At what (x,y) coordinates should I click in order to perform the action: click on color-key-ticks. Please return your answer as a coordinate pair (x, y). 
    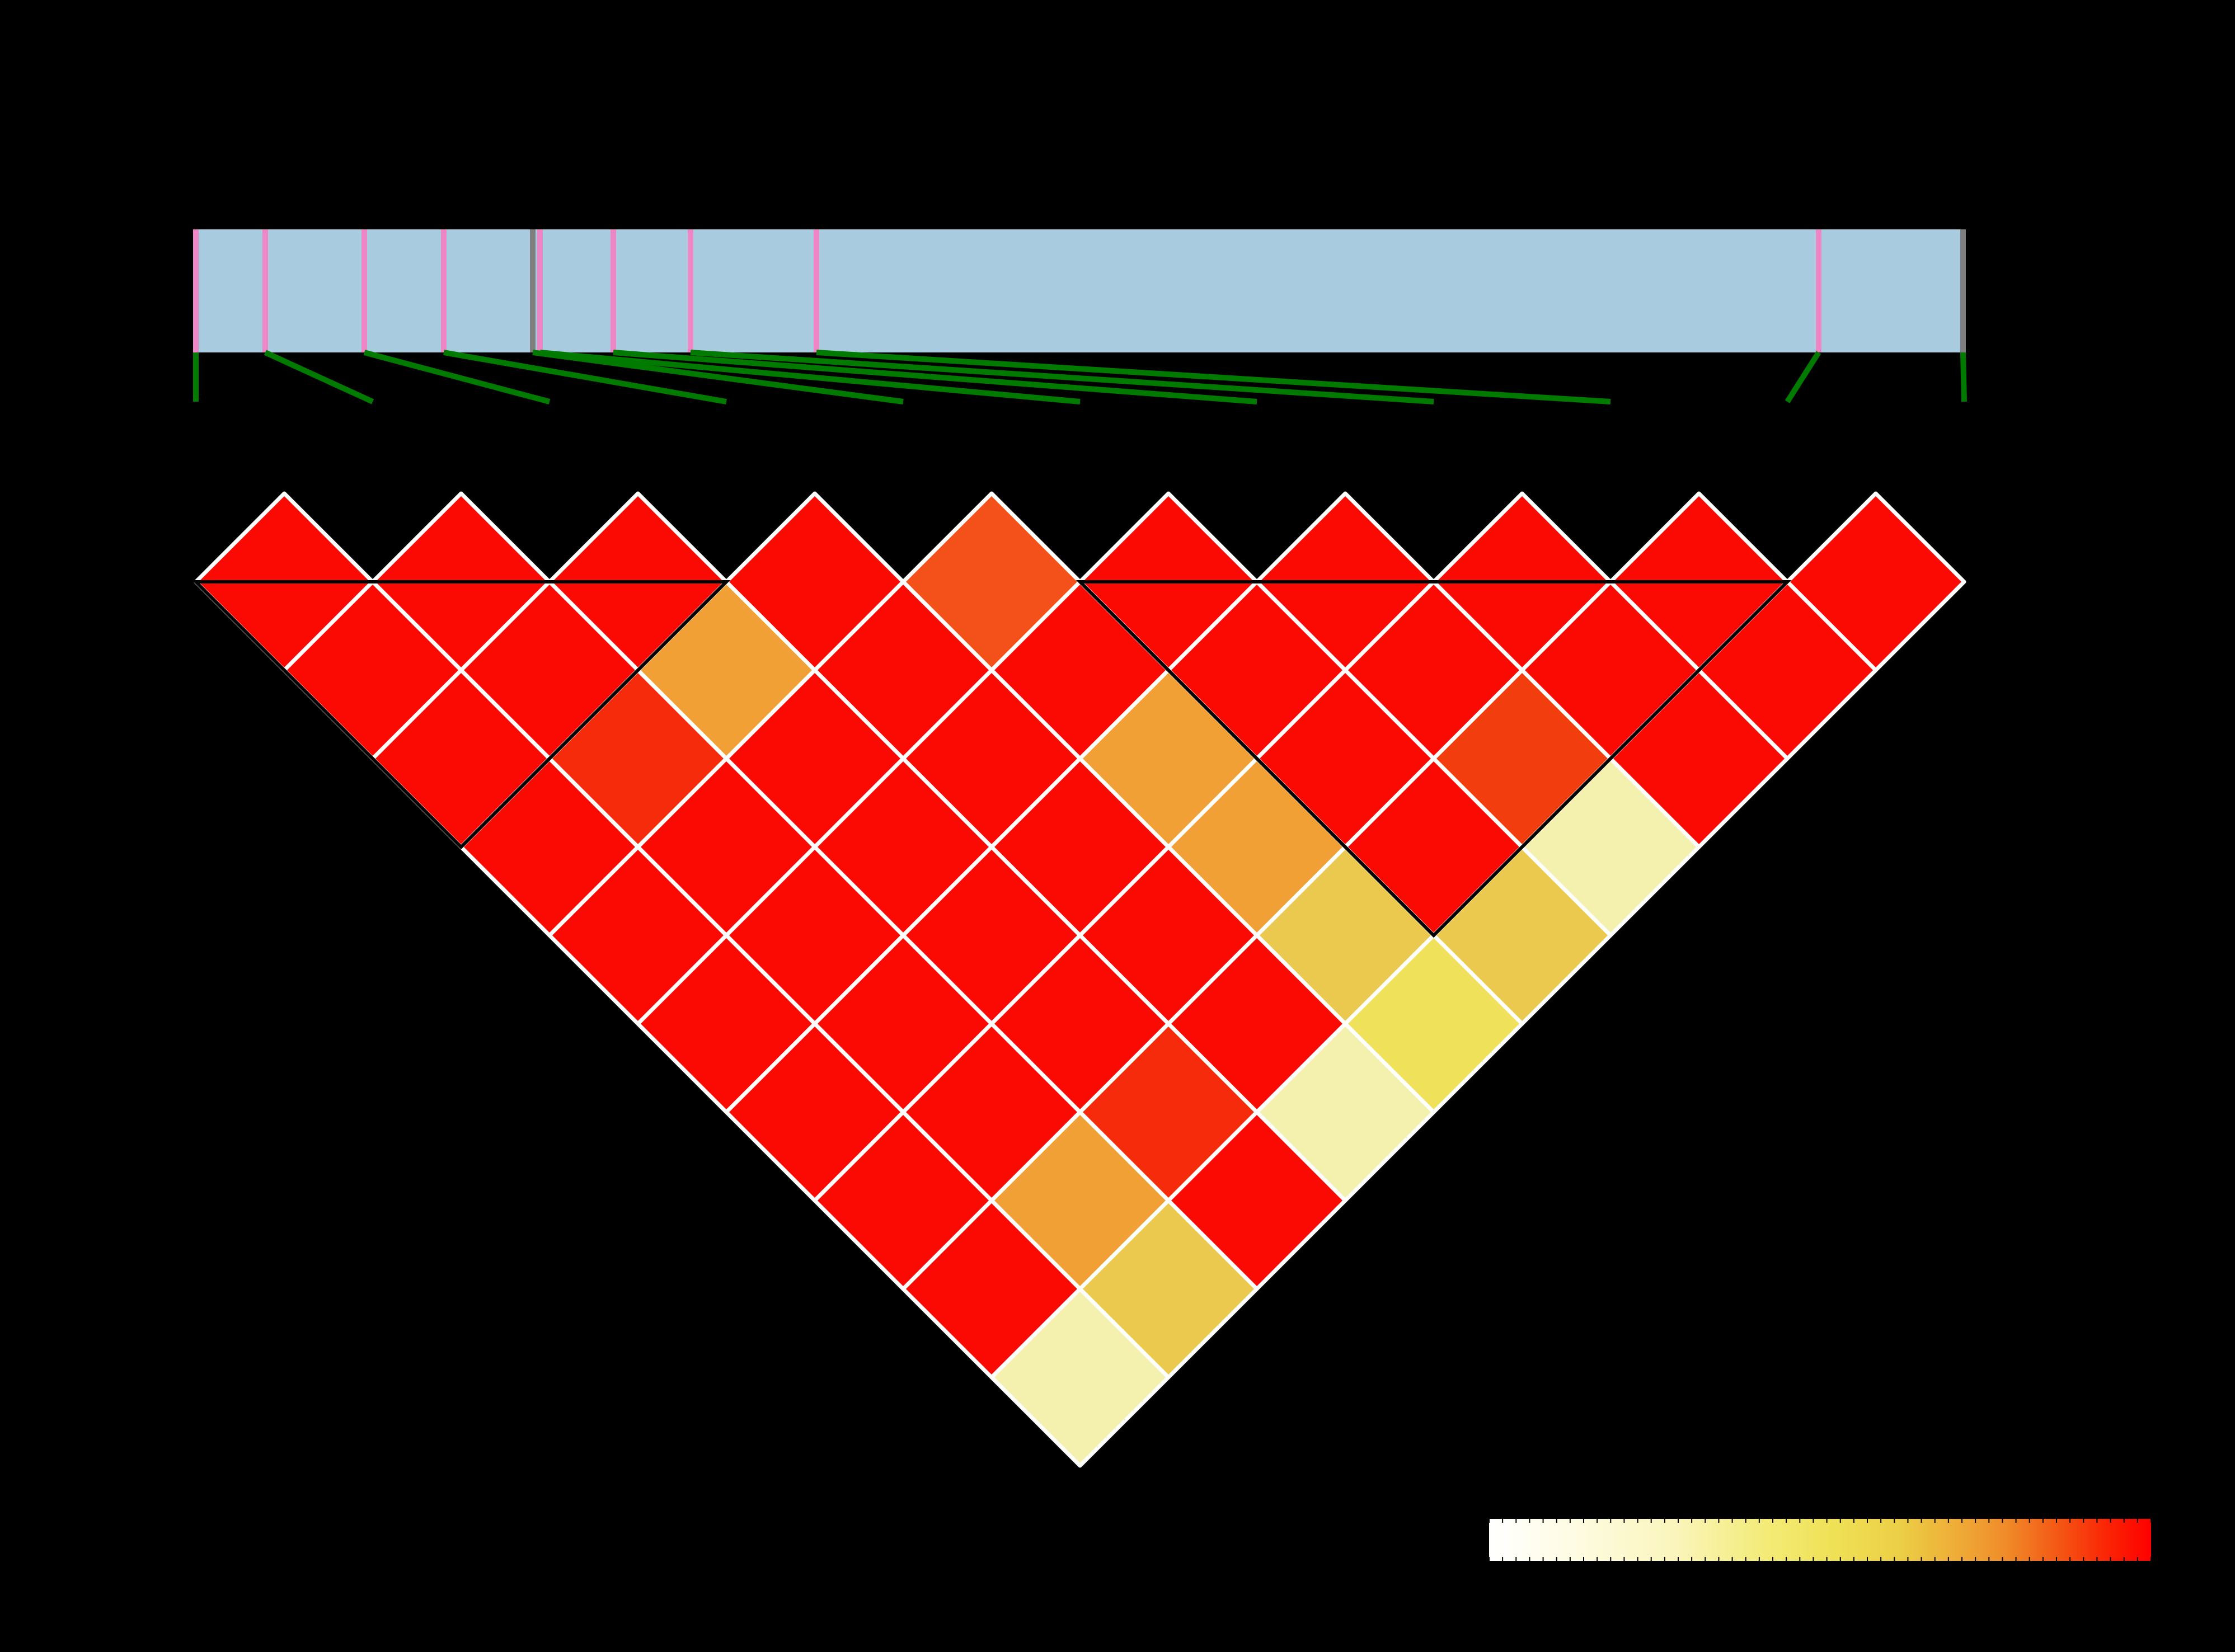
    Looking at the image, I should click on (1820, 1540).